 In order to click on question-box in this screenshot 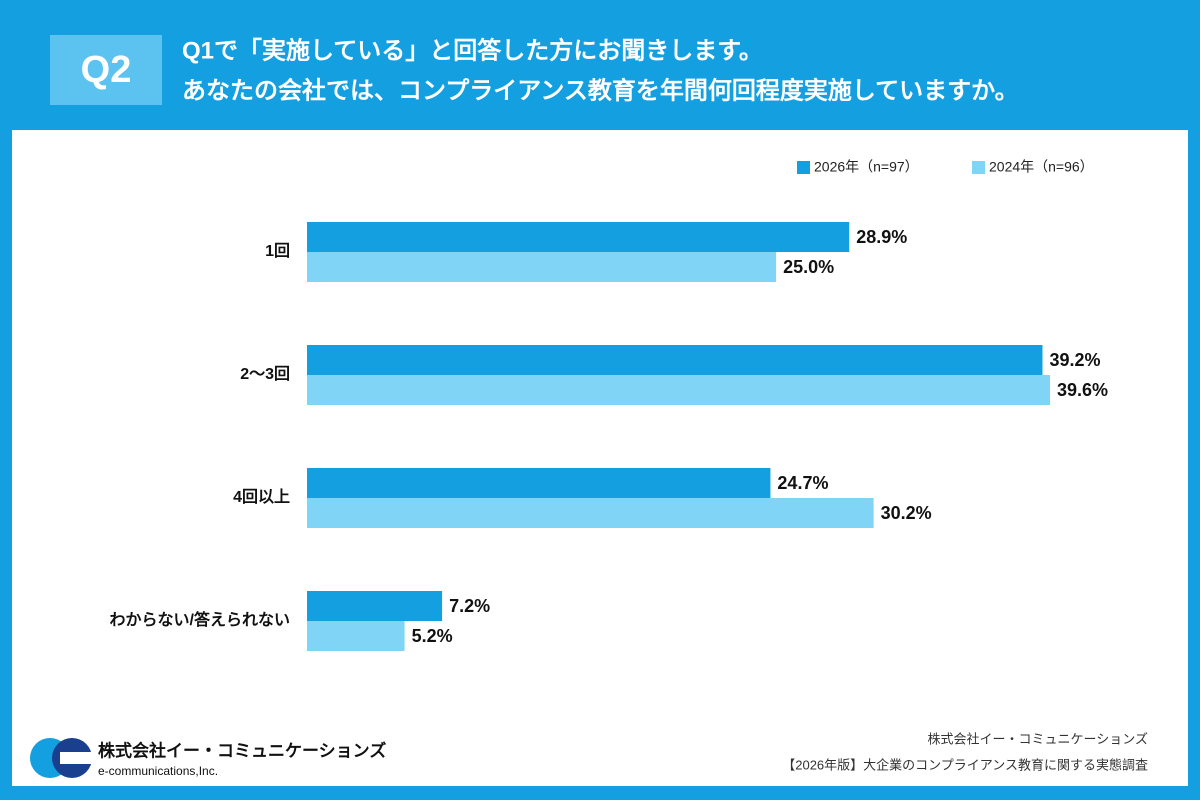, I will do `click(106, 70)`.